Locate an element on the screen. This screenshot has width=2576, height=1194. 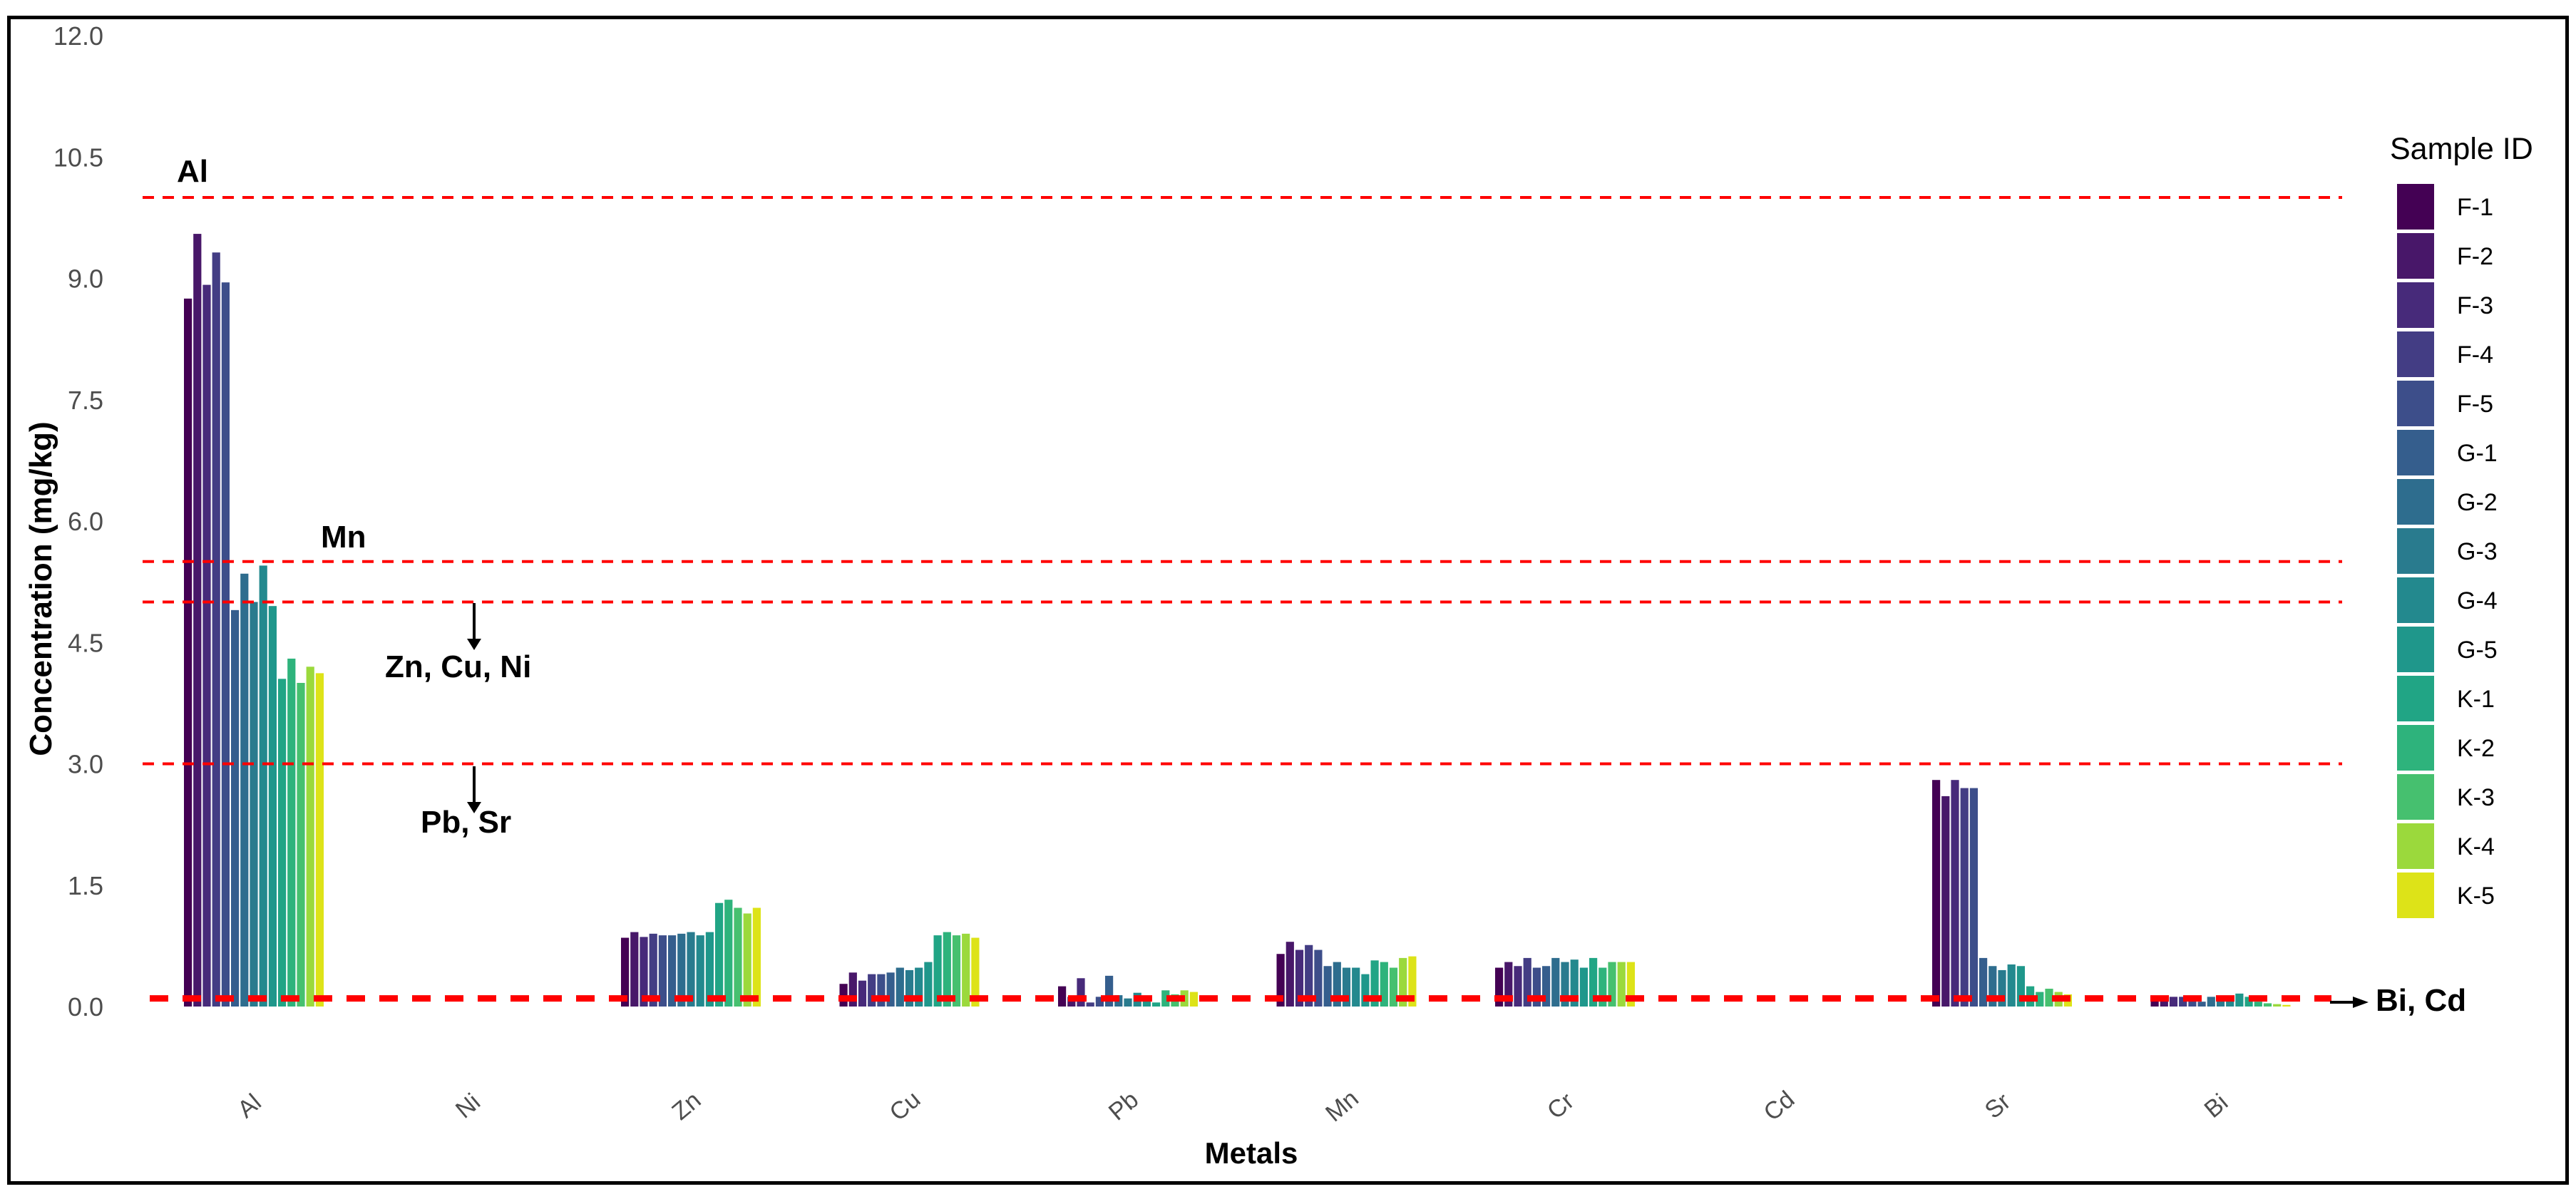
x-tick-label-pb: Pb is located at coordinates (1124, 1106).